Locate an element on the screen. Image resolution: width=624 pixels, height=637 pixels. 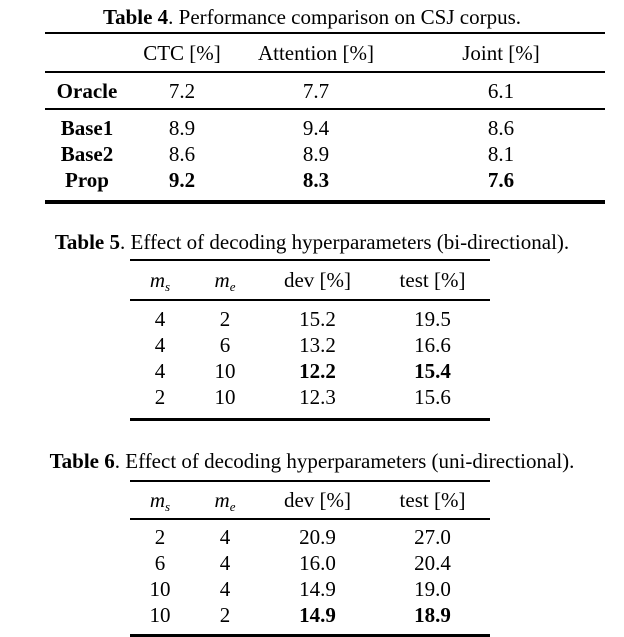
row-label: Base1 is located at coordinates (87, 128).